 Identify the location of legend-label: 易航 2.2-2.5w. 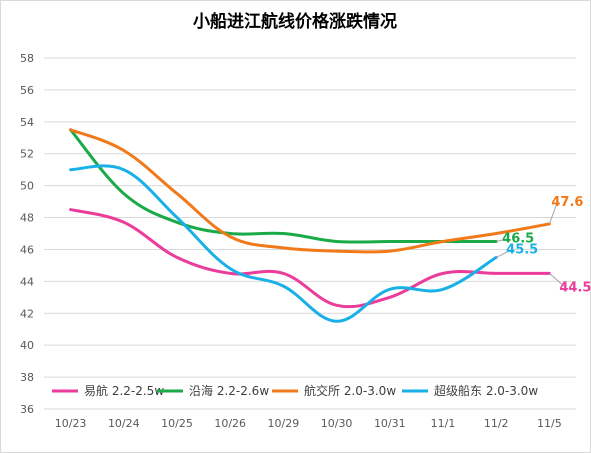
(124, 390).